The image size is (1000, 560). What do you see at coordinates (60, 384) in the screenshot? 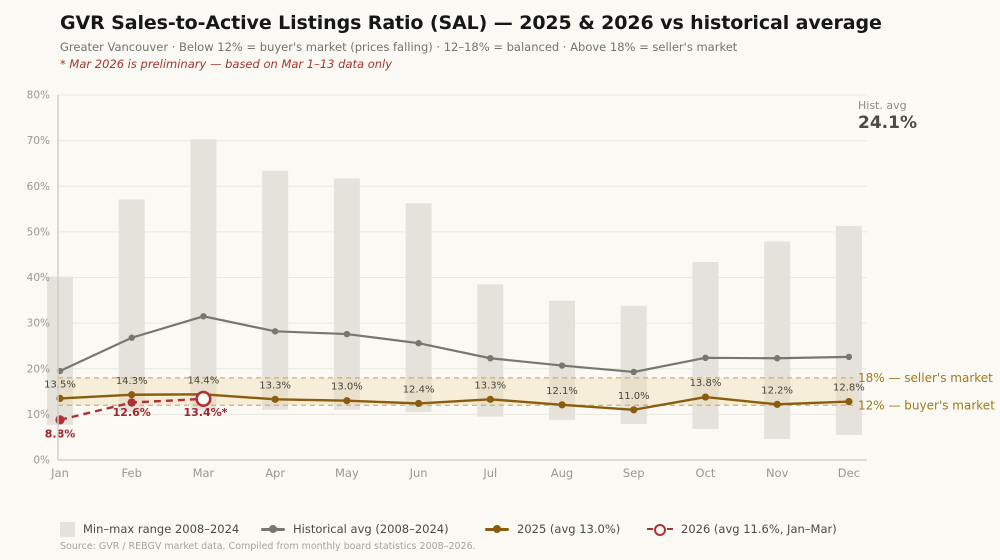
I see `value-label-2025-jan: 13.5%` at bounding box center [60, 384].